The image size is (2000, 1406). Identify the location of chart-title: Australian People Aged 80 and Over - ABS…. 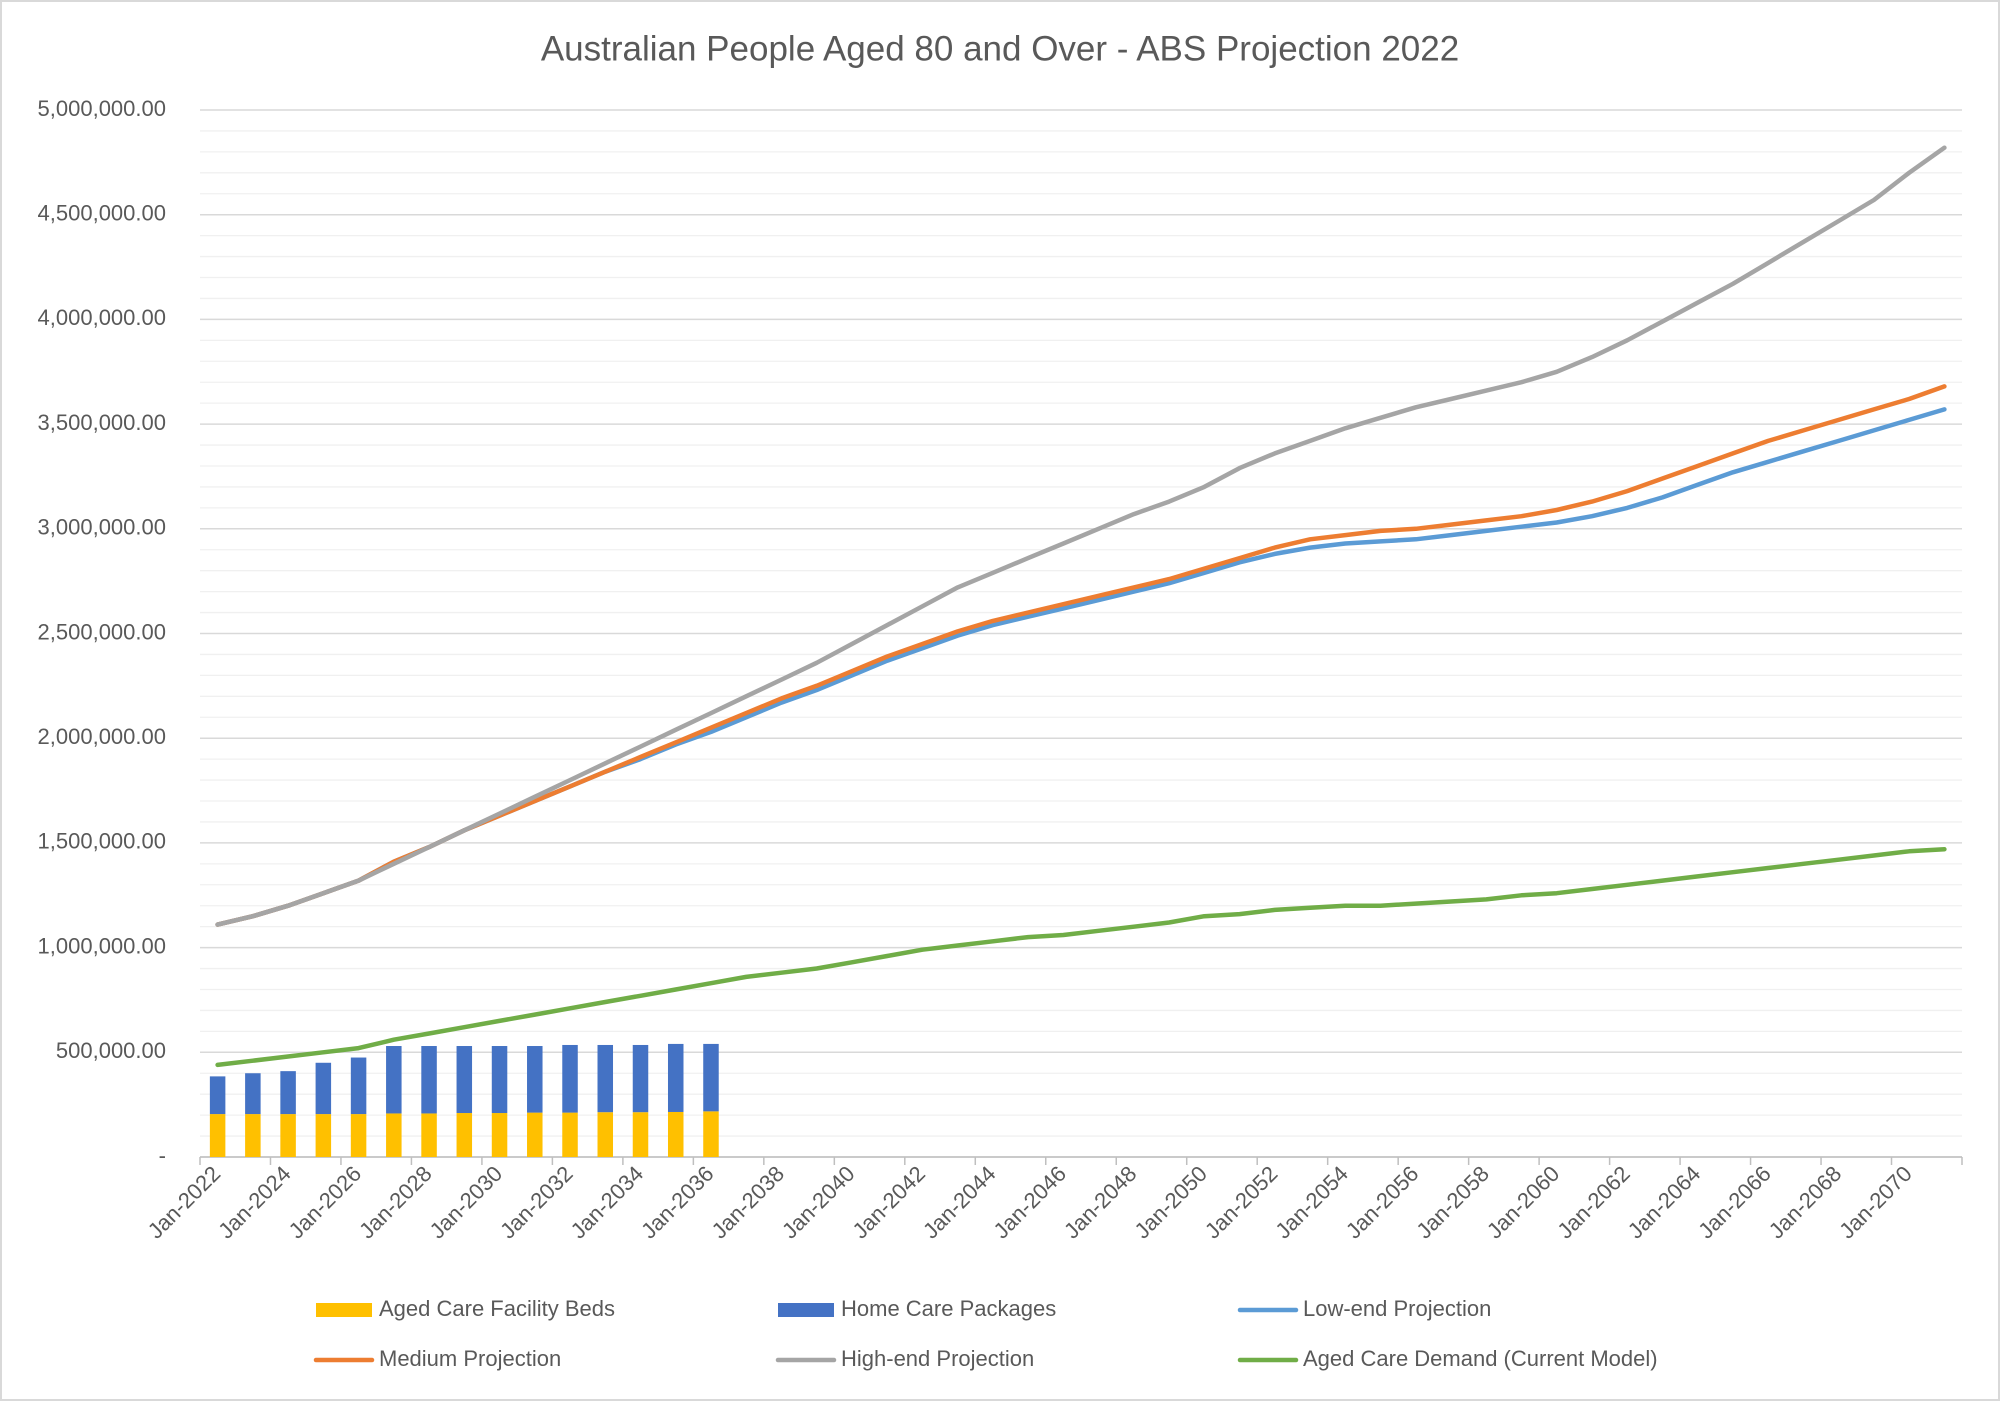
(1000, 48).